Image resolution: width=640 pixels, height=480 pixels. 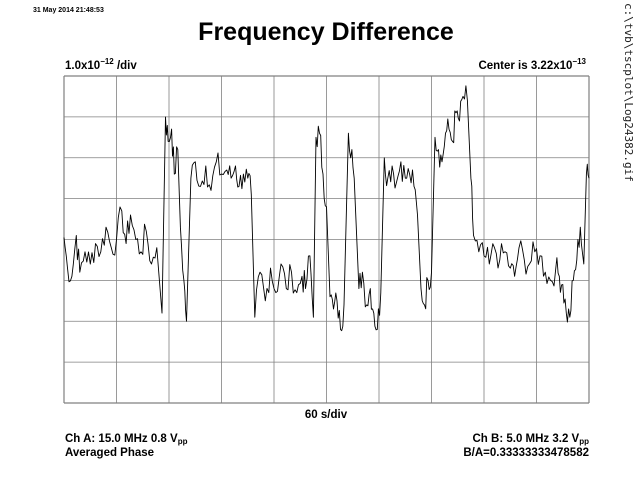 I want to click on x-scale-label: 60 s/div, so click(x=326, y=415).